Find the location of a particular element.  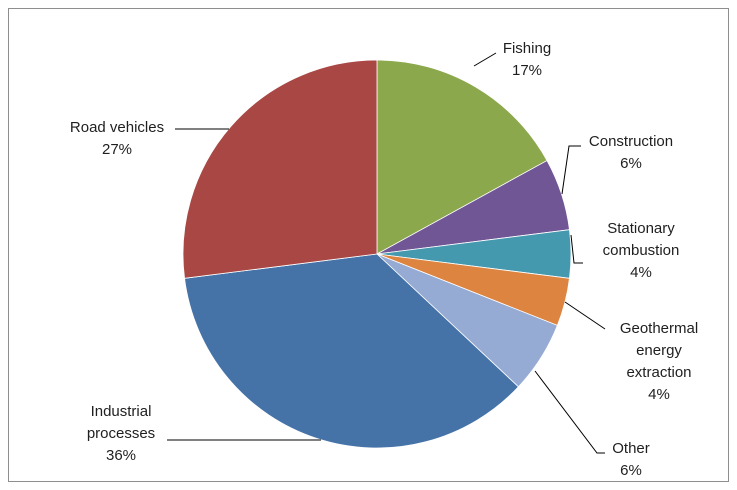

data-label-stationary-combustion: Stationary combustion 4% is located at coordinates (641, 250).